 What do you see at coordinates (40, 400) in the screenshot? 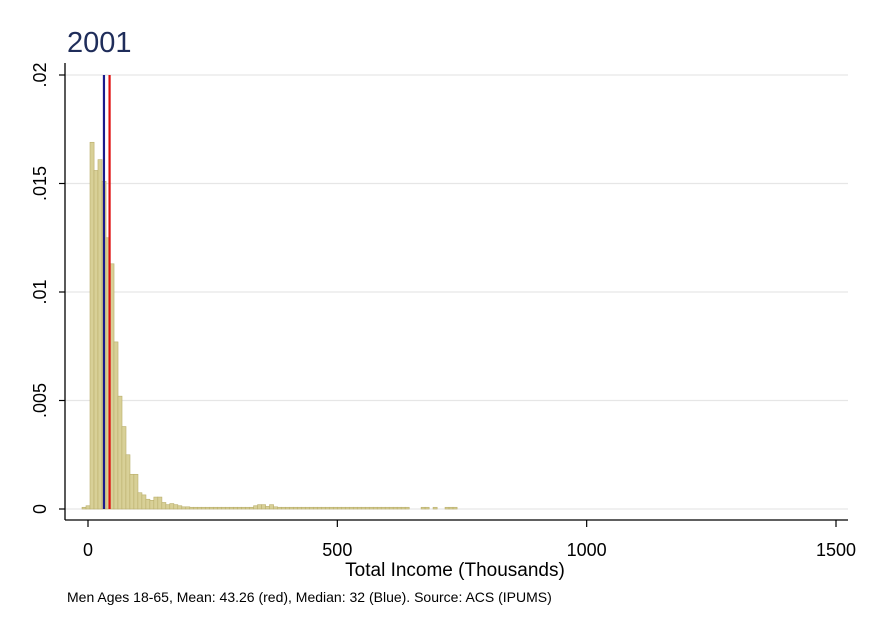
I see `y-tick-label: .005` at bounding box center [40, 400].